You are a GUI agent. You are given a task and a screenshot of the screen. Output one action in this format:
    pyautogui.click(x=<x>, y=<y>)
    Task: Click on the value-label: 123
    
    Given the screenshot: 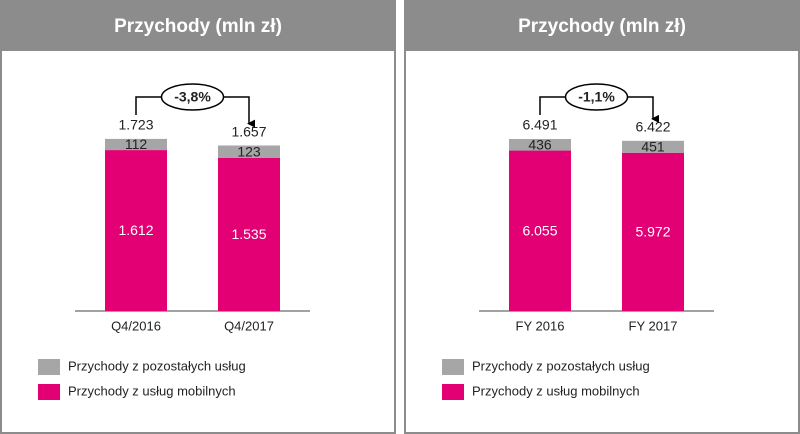 What is the action you would take?
    pyautogui.click(x=249, y=151)
    